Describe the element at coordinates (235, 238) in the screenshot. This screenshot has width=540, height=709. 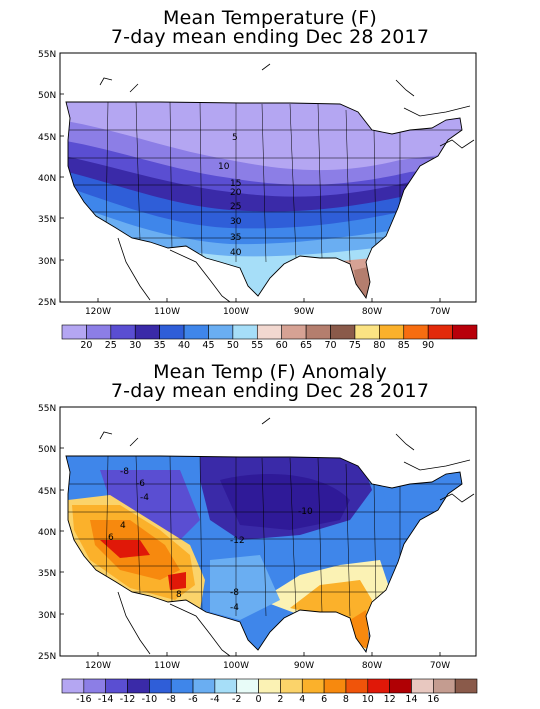
I see `contour-label: 35` at that location.